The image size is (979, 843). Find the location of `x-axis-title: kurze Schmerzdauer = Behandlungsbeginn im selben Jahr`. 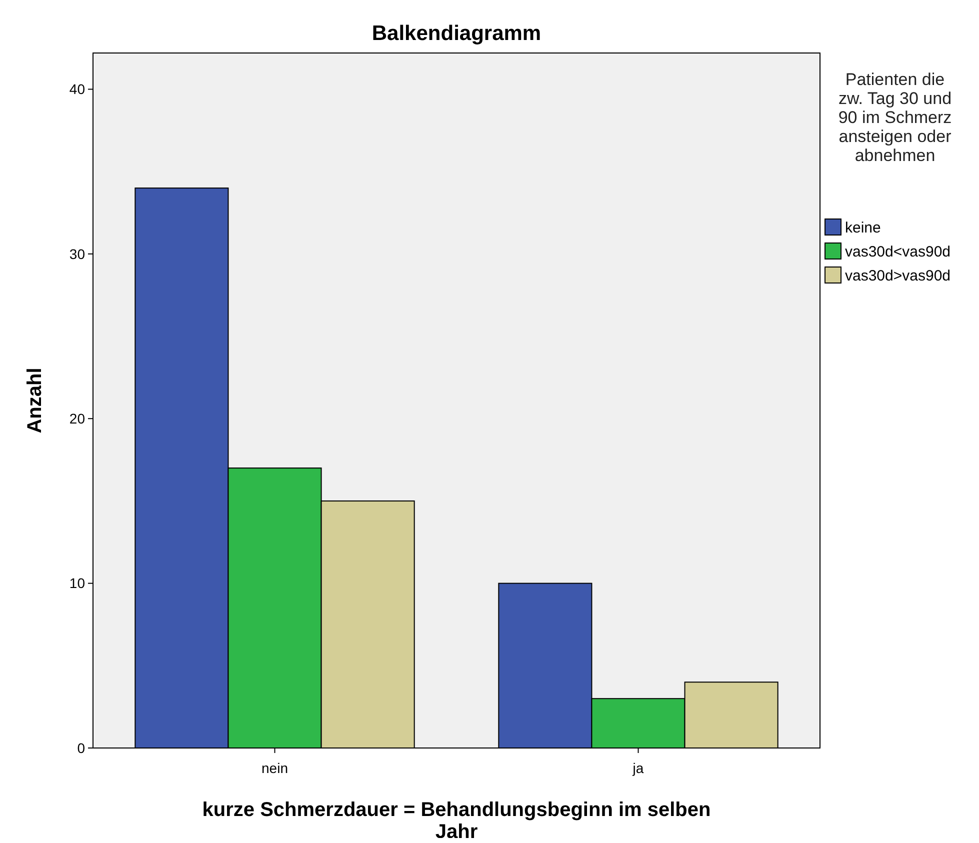

x-axis-title: kurze Schmerzdauer = Behandlungsbeginn im selben Jahr is located at coordinates (456, 821).